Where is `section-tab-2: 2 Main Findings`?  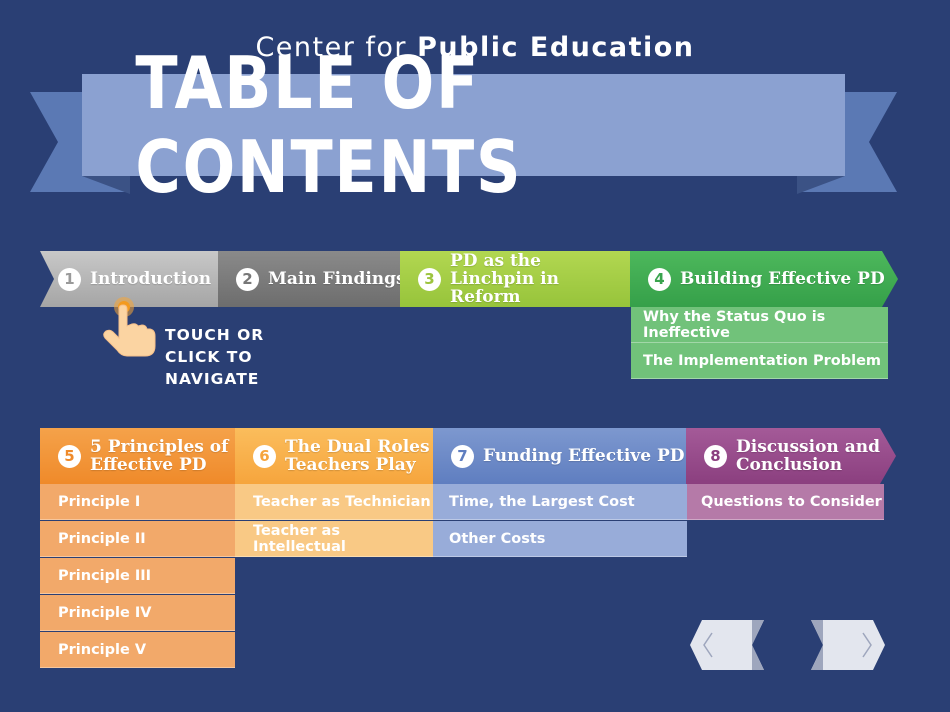 section-tab-2: 2 Main Findings is located at coordinates (319, 279).